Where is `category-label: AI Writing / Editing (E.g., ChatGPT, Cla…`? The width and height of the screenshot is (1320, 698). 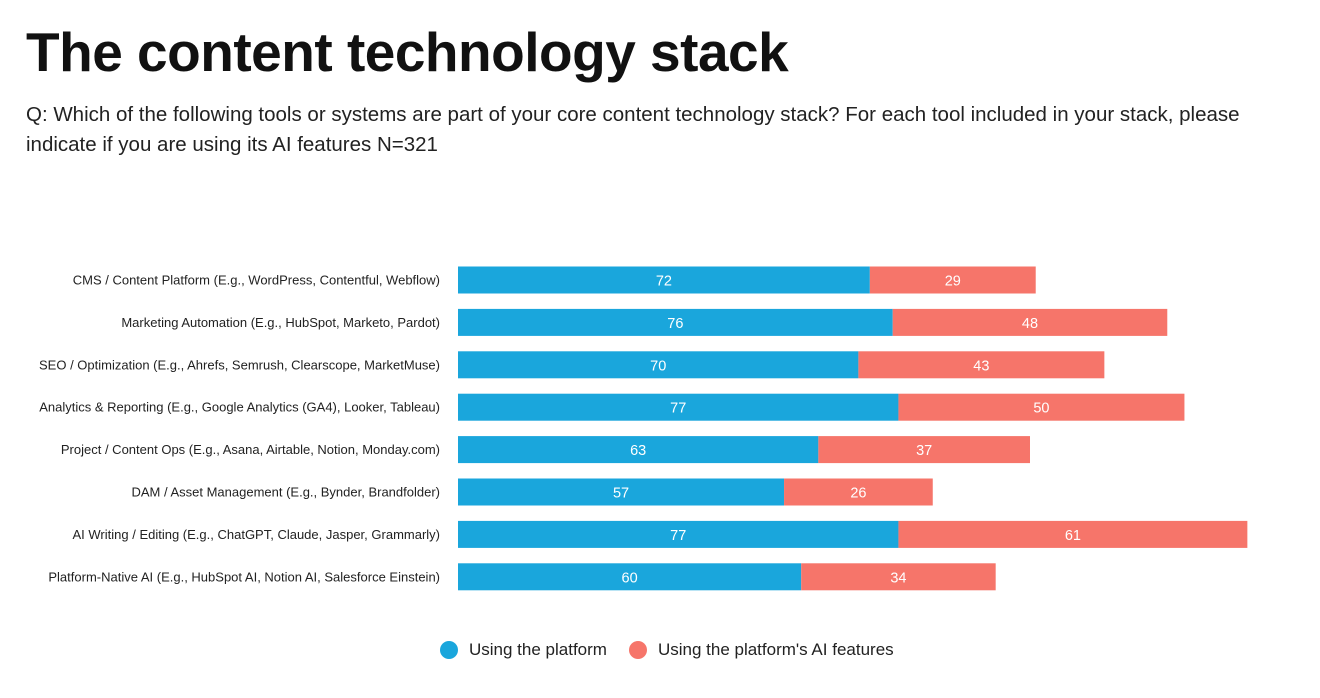
category-label: AI Writing / Editing (E.g., ChatGPT, Cla… is located at coordinates (257, 534).